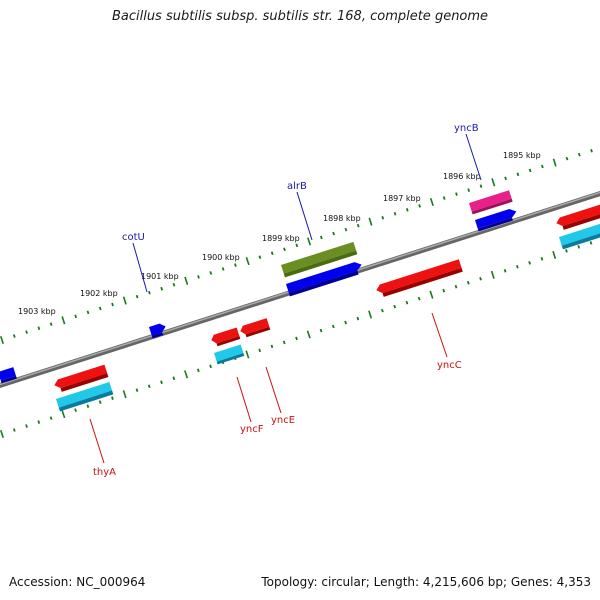 This screenshot has width=600, height=600. What do you see at coordinates (449, 365) in the screenshot?
I see `gene-label-yncC: yncC` at bounding box center [449, 365].